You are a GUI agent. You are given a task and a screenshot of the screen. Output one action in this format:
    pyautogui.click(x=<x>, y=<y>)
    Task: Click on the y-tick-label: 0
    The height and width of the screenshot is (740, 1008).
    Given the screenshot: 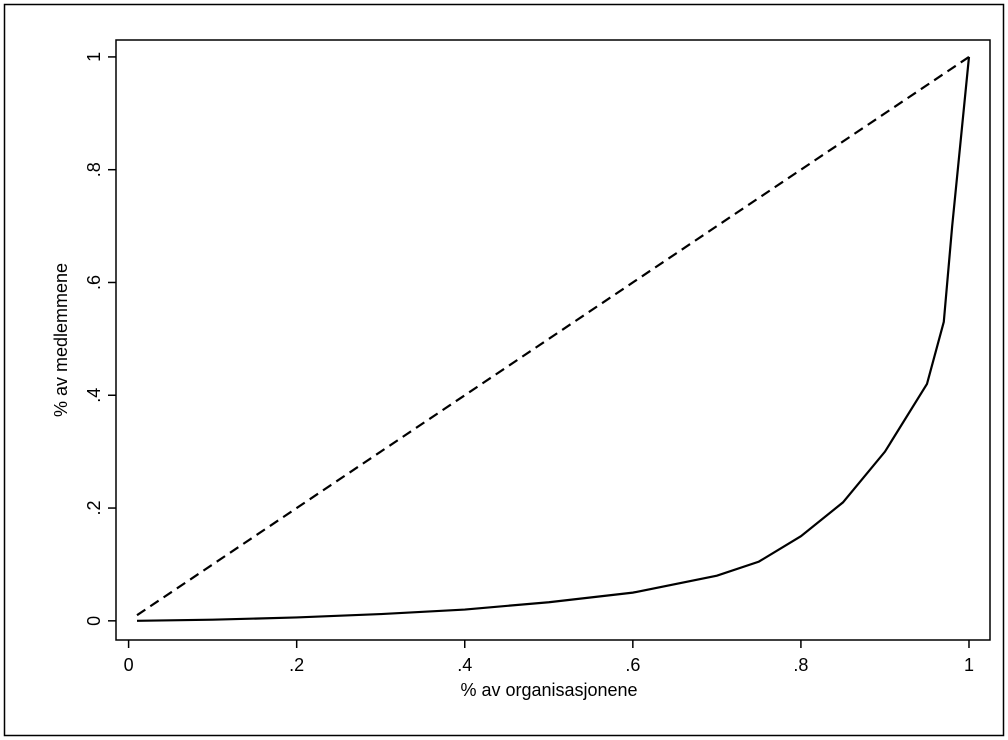 What is the action you would take?
    pyautogui.click(x=94, y=621)
    